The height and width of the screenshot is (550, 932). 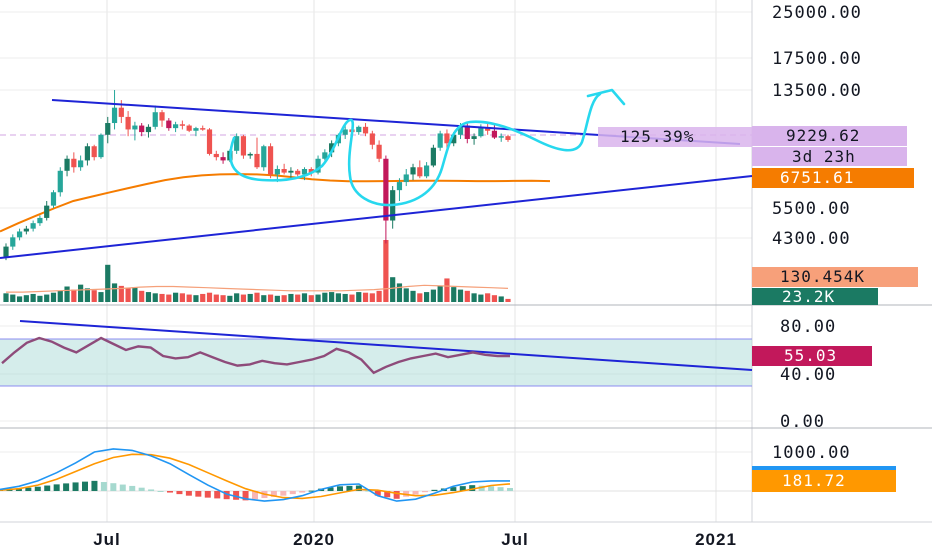 I want to click on lower-trendline, so click(x=376, y=217).